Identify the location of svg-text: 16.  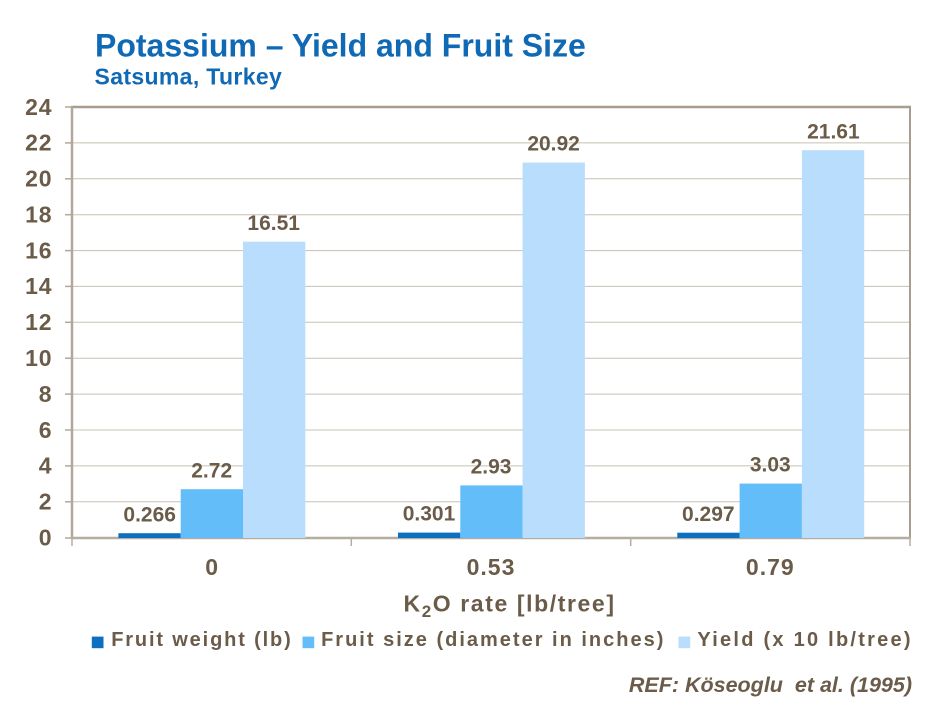
(38, 250).